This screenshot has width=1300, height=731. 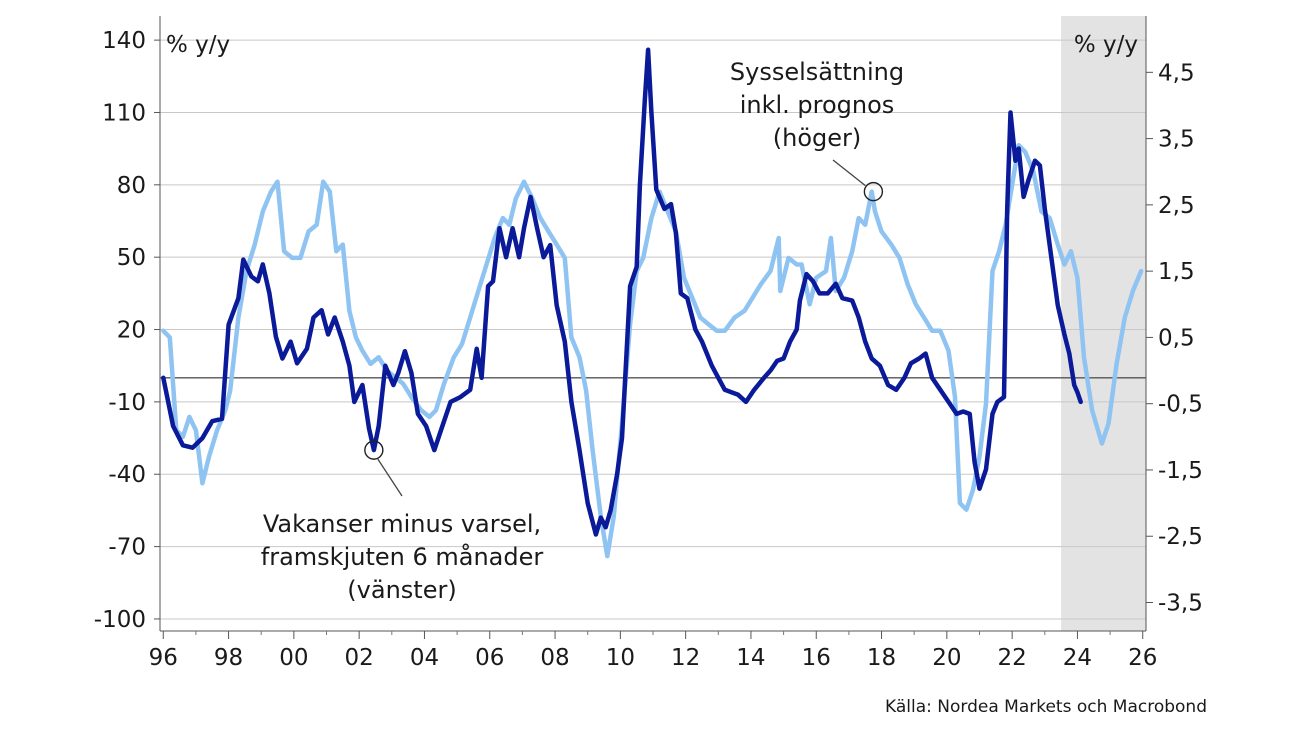 What do you see at coordinates (1176, 140) in the screenshot?
I see `right-tick-label: 3,5` at bounding box center [1176, 140].